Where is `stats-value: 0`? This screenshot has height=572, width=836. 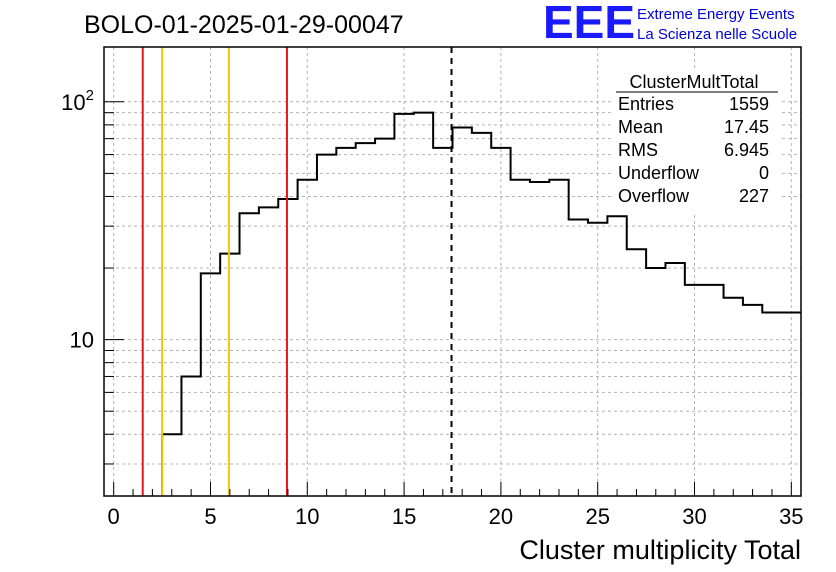
stats-value: 0 is located at coordinates (764, 173).